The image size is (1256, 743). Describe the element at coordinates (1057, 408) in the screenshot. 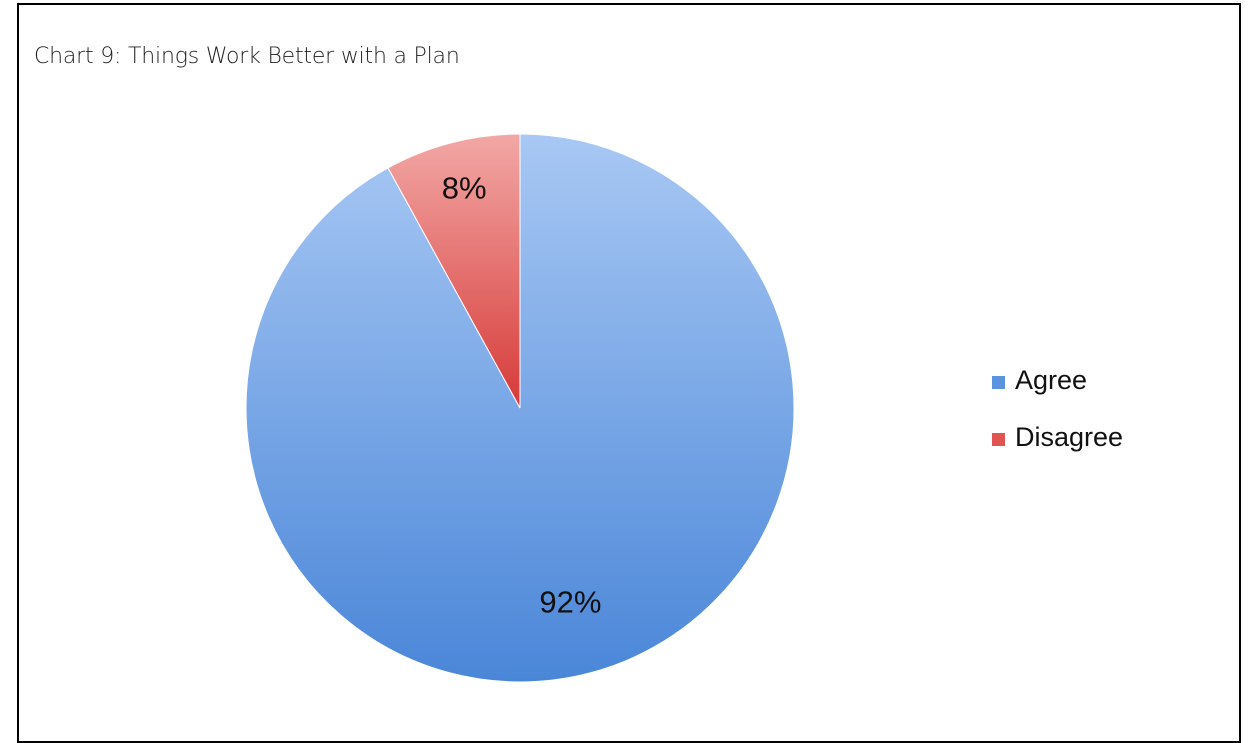

I see `legend: Agree Disagree` at that location.